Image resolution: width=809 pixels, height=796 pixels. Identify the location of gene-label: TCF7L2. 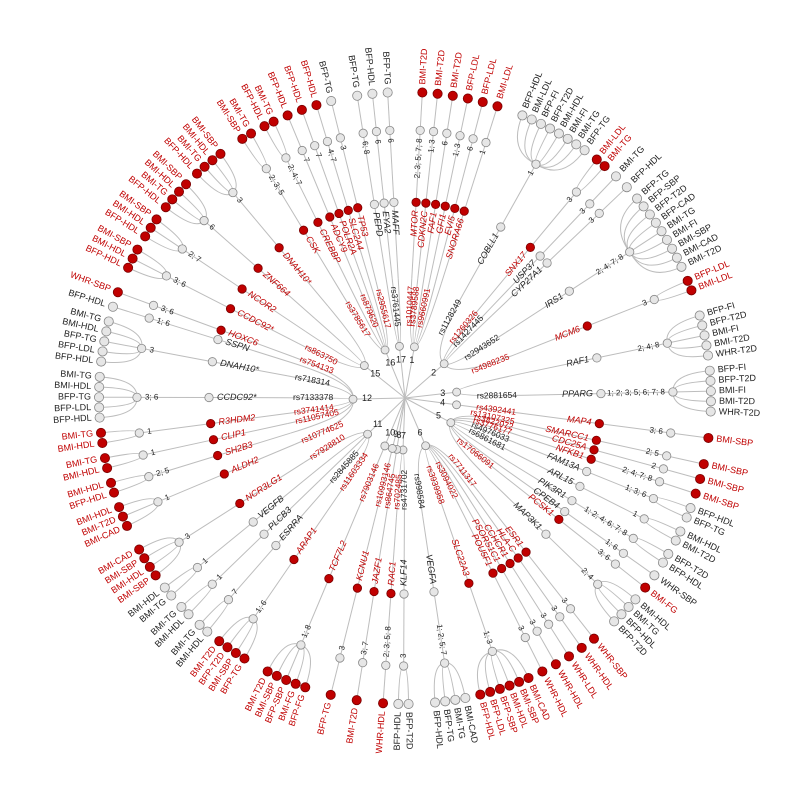
(338, 556).